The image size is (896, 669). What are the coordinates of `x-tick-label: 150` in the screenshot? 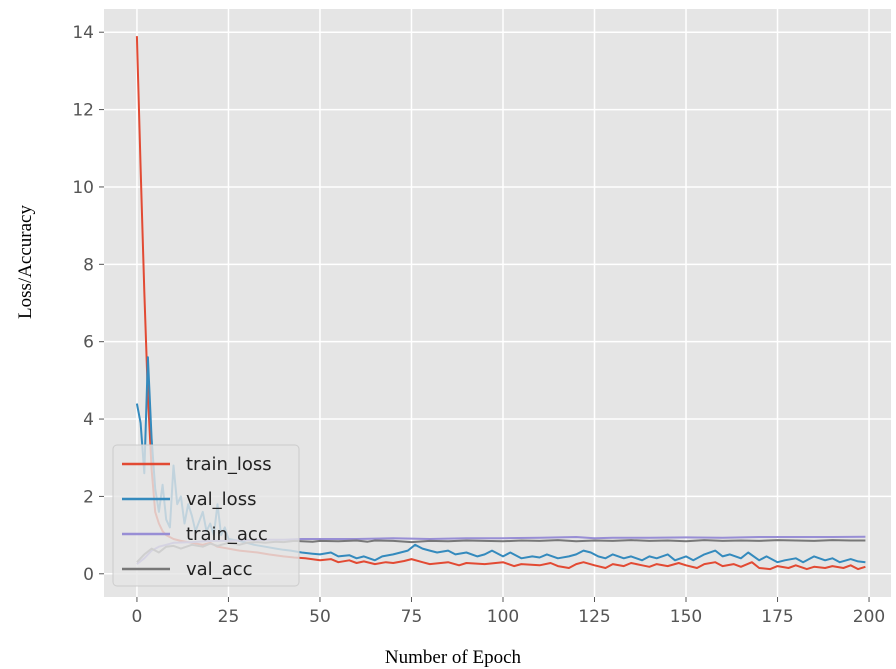 It's located at (686, 617).